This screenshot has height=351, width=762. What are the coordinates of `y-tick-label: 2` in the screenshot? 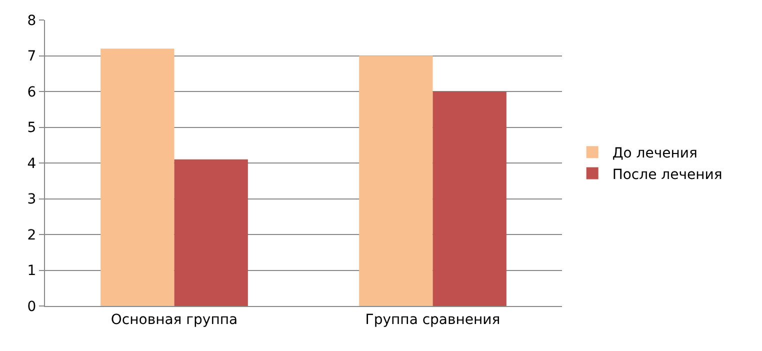 It's located at (31, 235).